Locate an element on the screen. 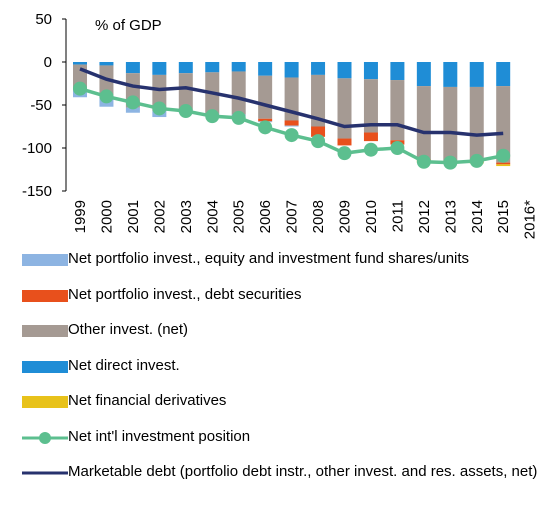  x-tick-label: 2011 is located at coordinates (397, 216).